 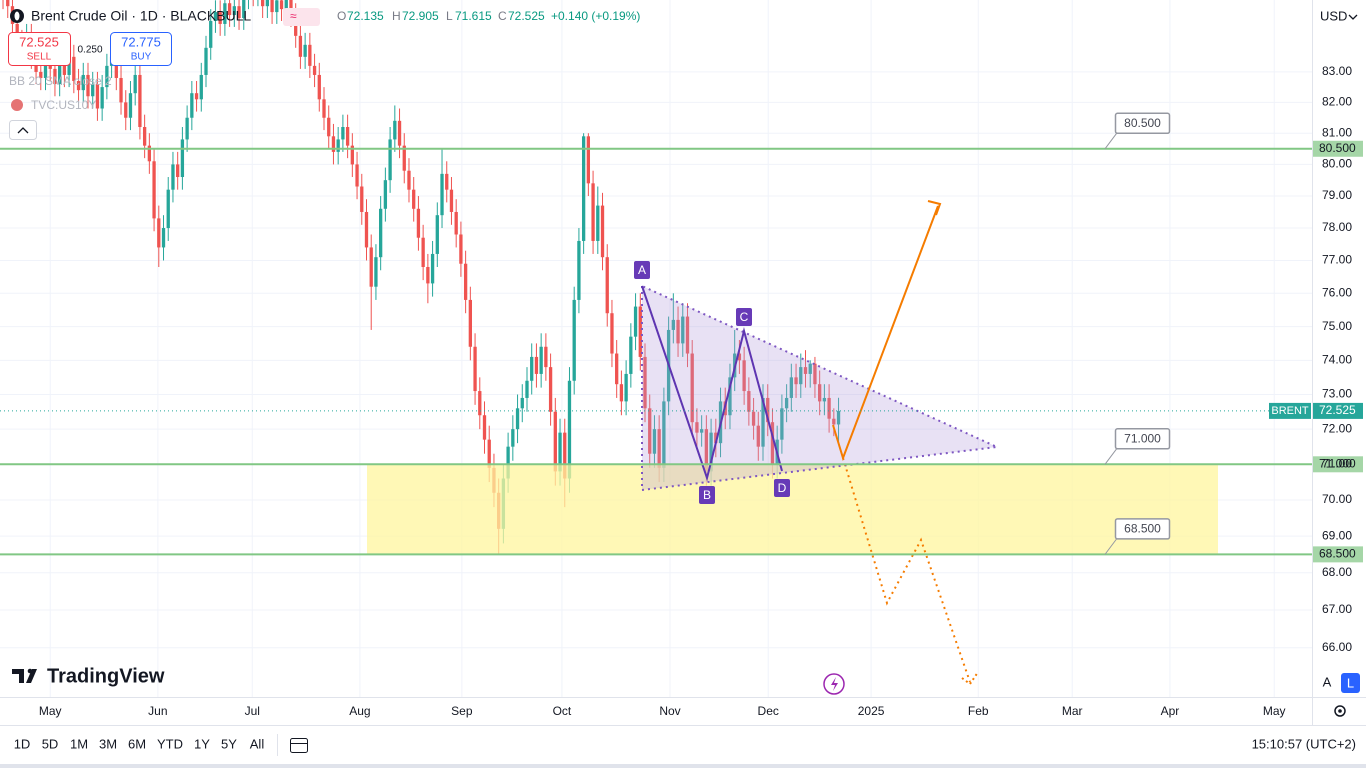 What do you see at coordinates (170, 743) in the screenshot?
I see `range-button: YTD` at bounding box center [170, 743].